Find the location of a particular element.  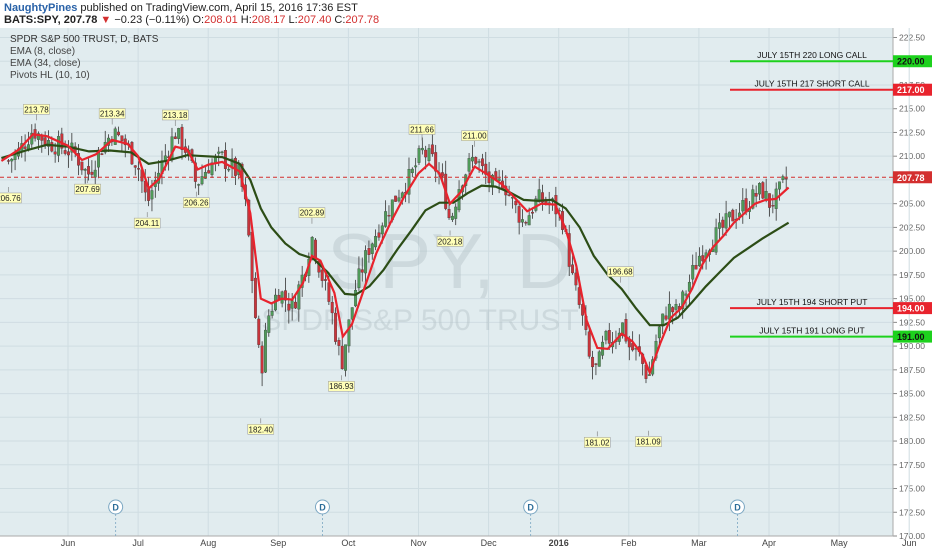

publisher-name: NaughtyPines is located at coordinates (41, 8).